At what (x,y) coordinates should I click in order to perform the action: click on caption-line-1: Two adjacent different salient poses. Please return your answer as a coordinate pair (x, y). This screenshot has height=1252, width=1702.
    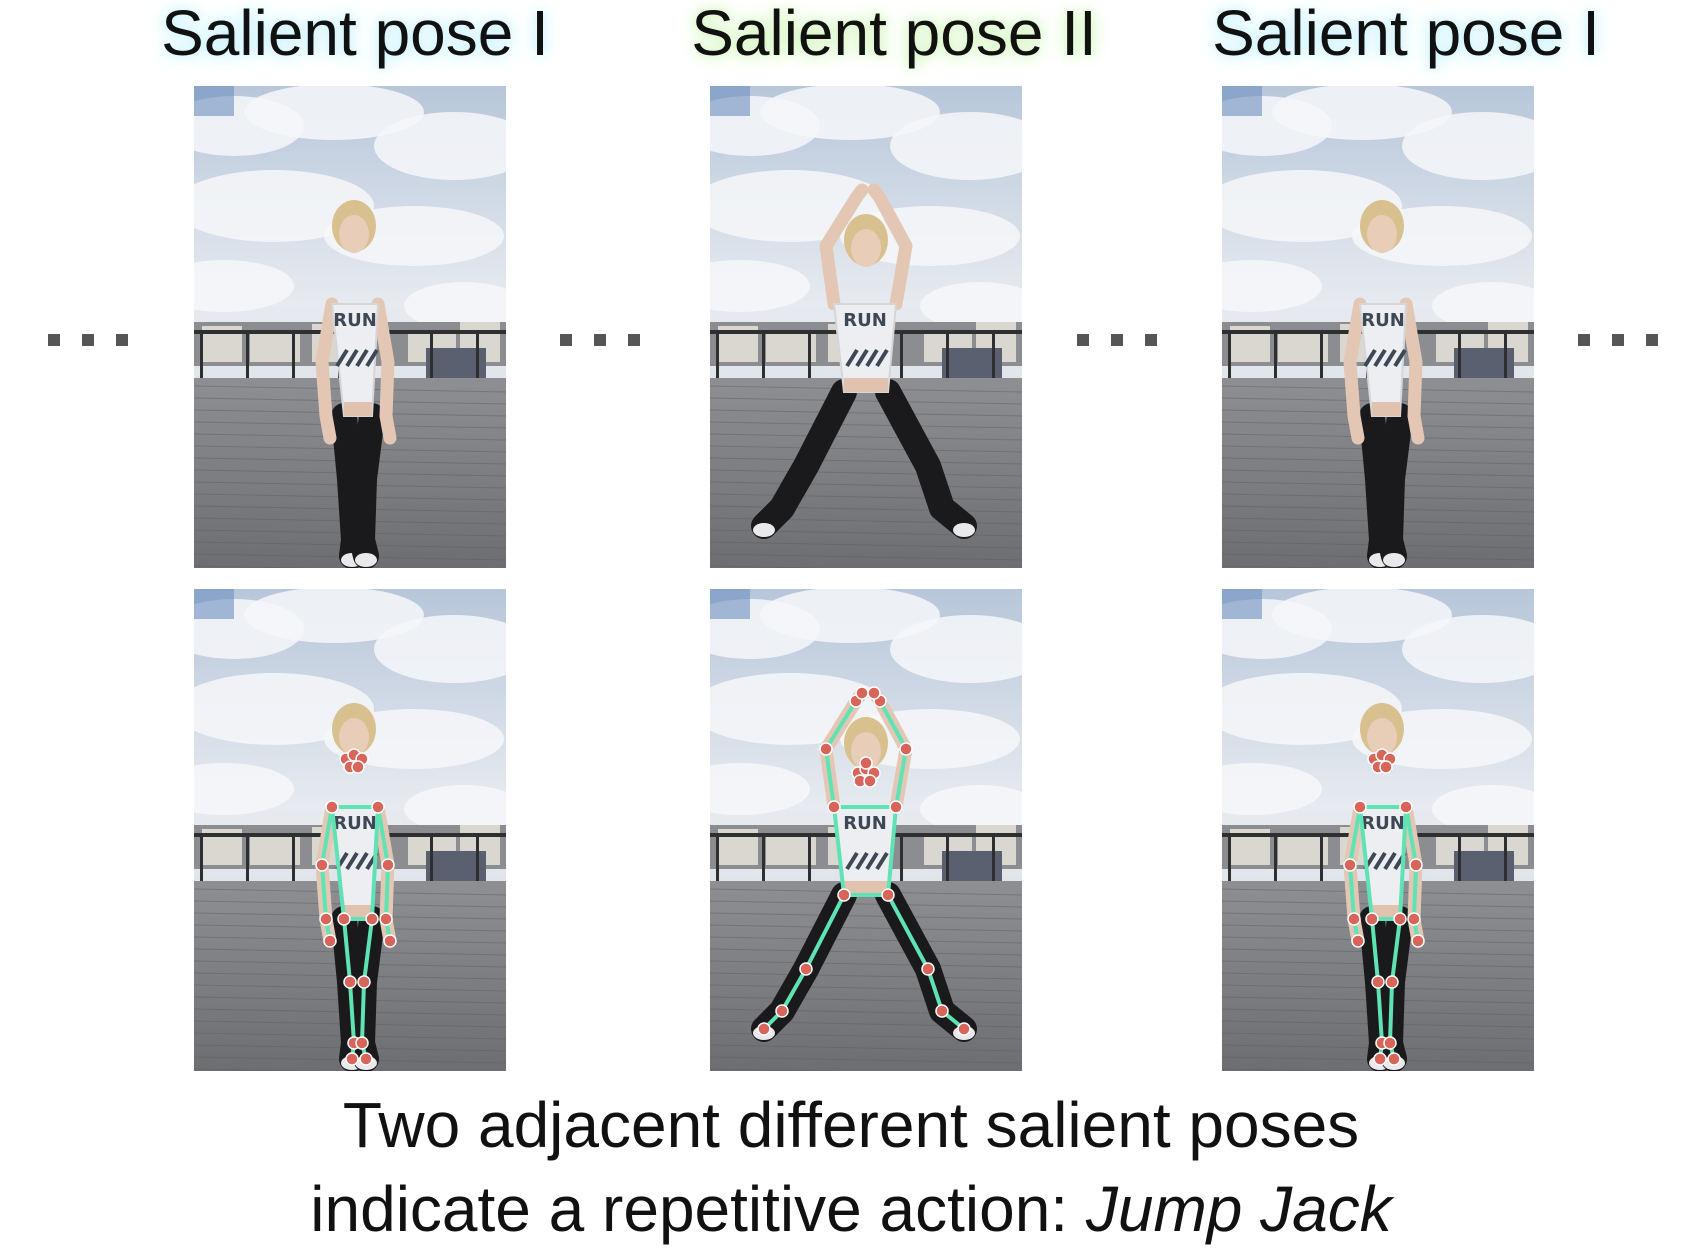
    Looking at the image, I should click on (851, 1125).